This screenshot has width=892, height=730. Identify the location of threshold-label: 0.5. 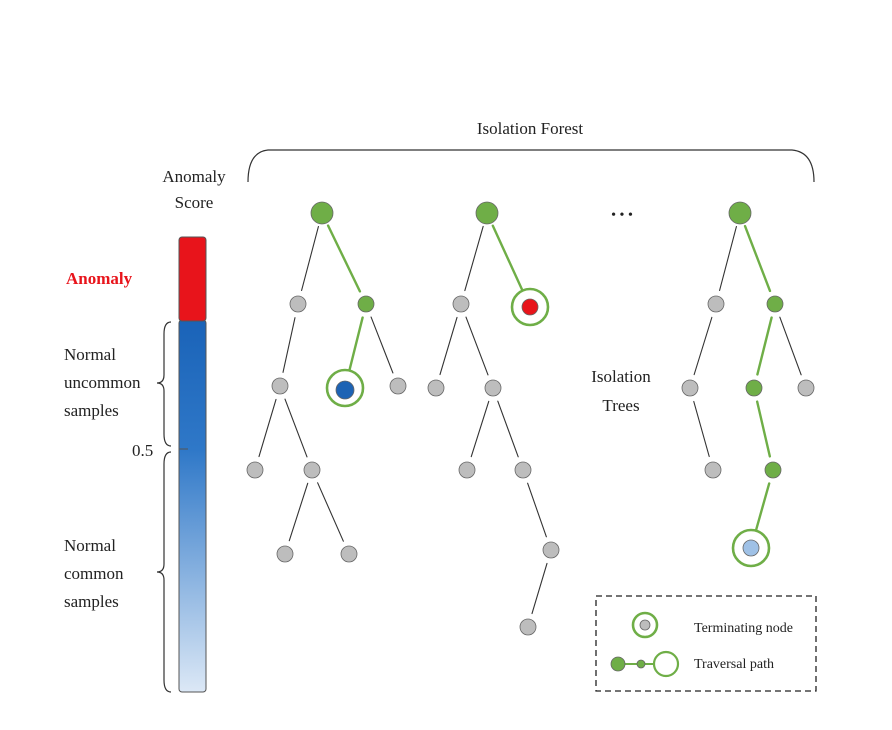
(143, 450).